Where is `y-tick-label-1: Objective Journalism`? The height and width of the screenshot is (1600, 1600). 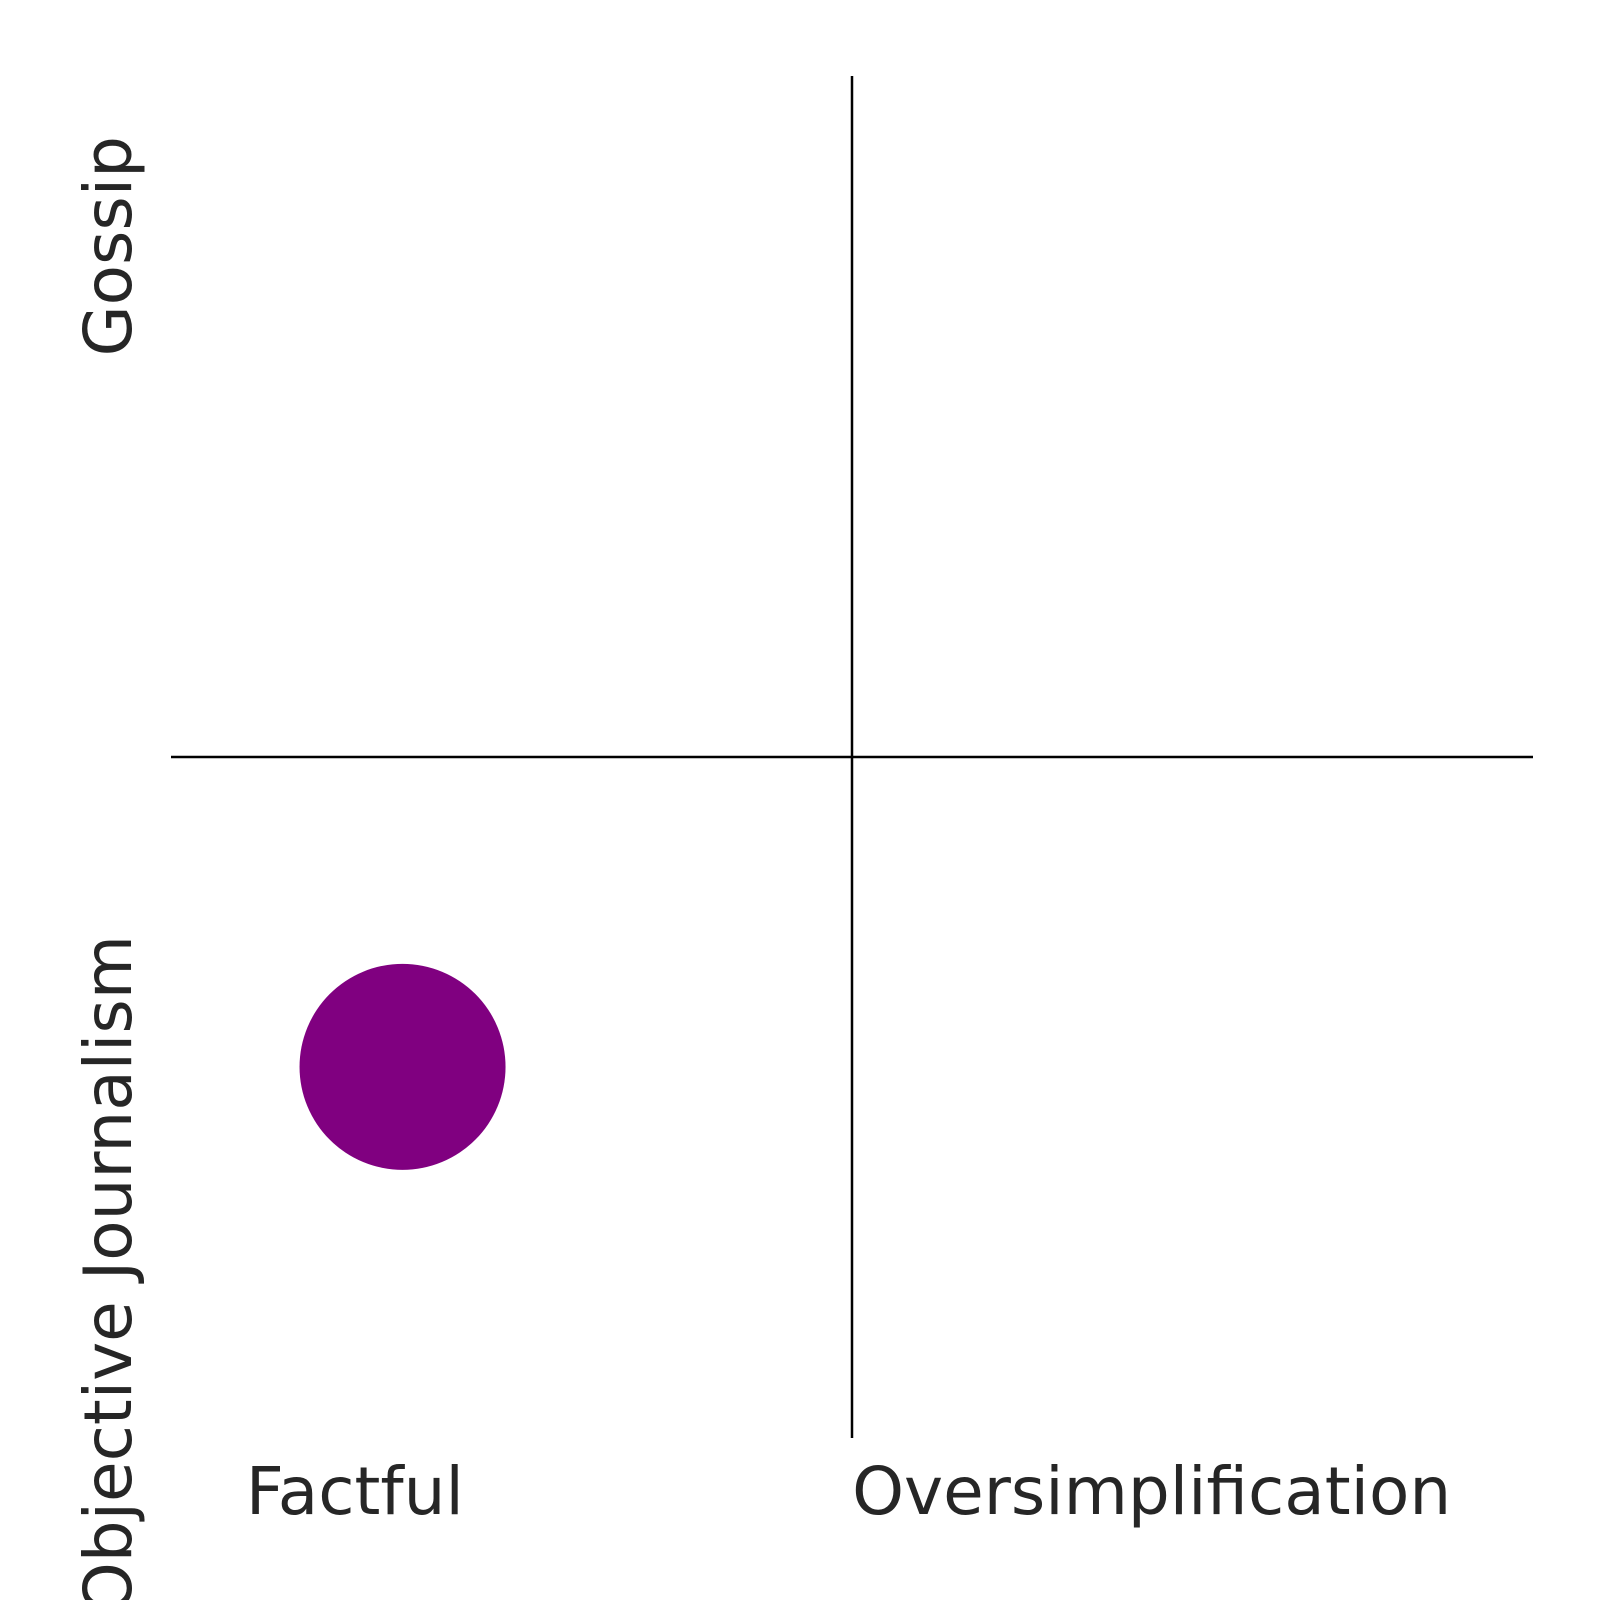 y-tick-label-1: Objective Journalism is located at coordinates (108, 1267).